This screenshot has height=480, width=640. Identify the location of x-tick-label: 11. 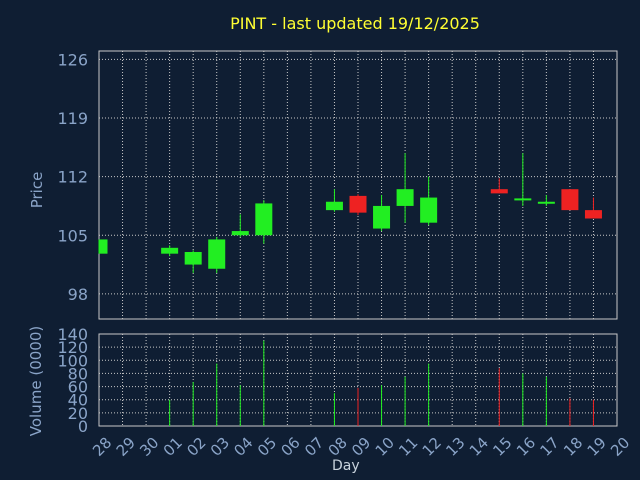
(408, 447).